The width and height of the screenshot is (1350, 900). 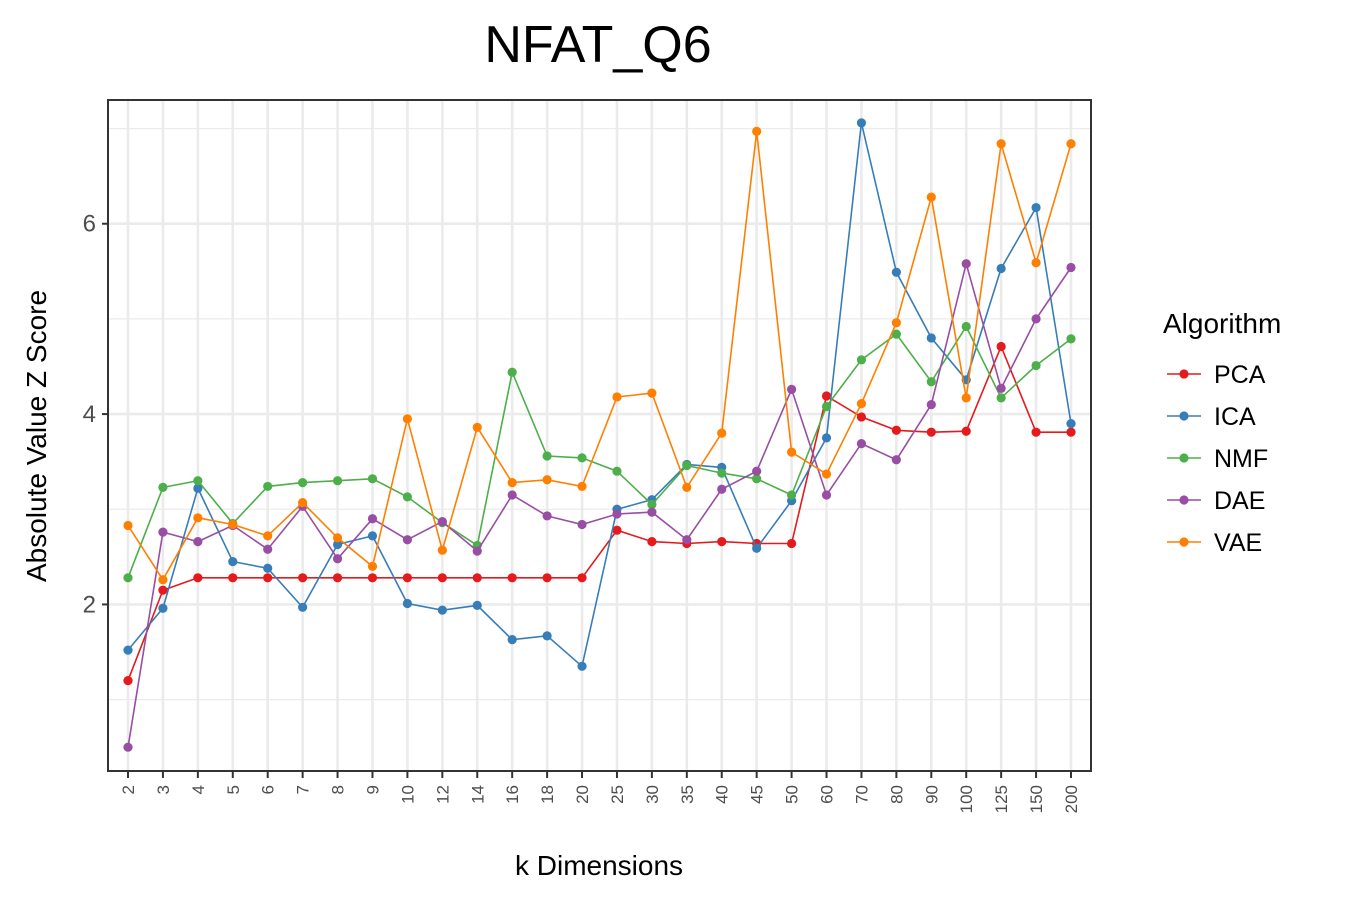 I want to click on x-tick-label: 6, so click(x=268, y=789).